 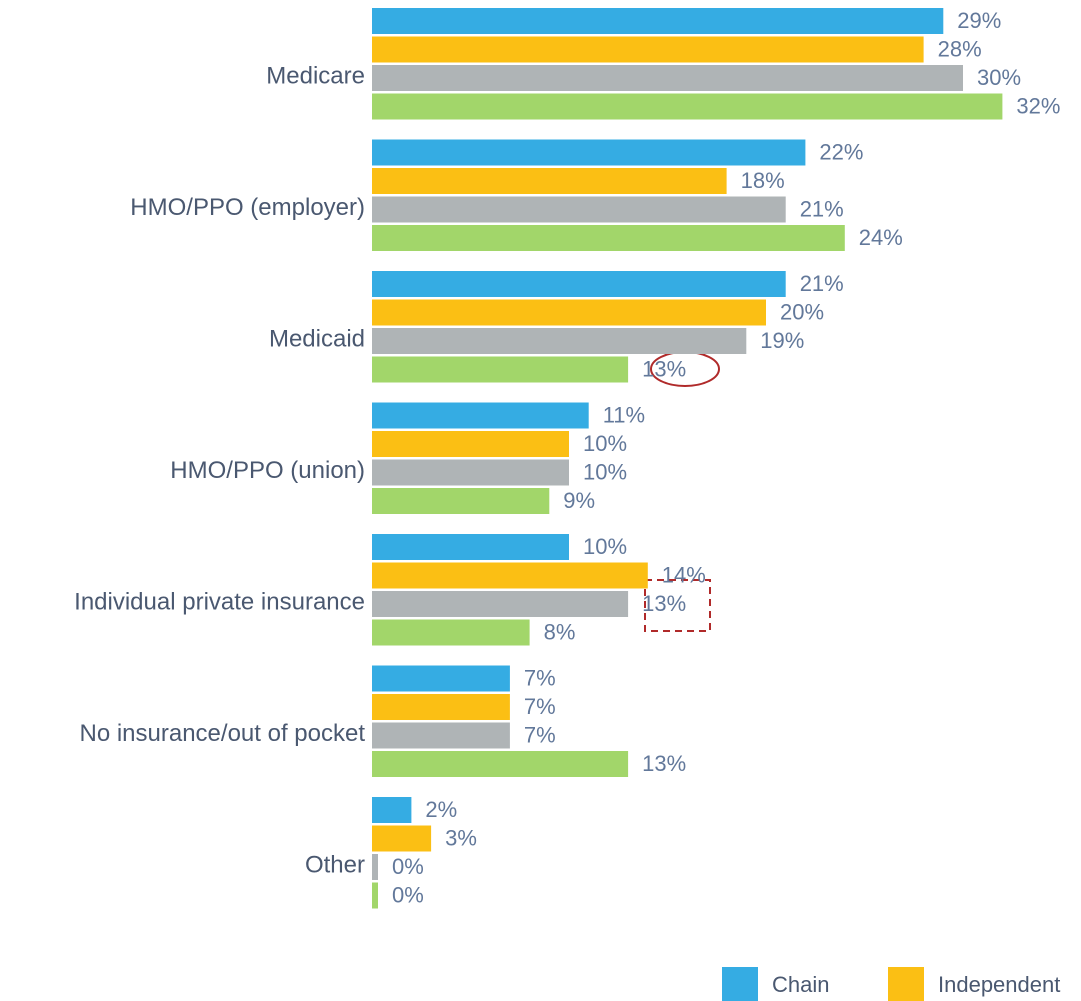 I want to click on value-label: 3%, so click(x=461, y=837).